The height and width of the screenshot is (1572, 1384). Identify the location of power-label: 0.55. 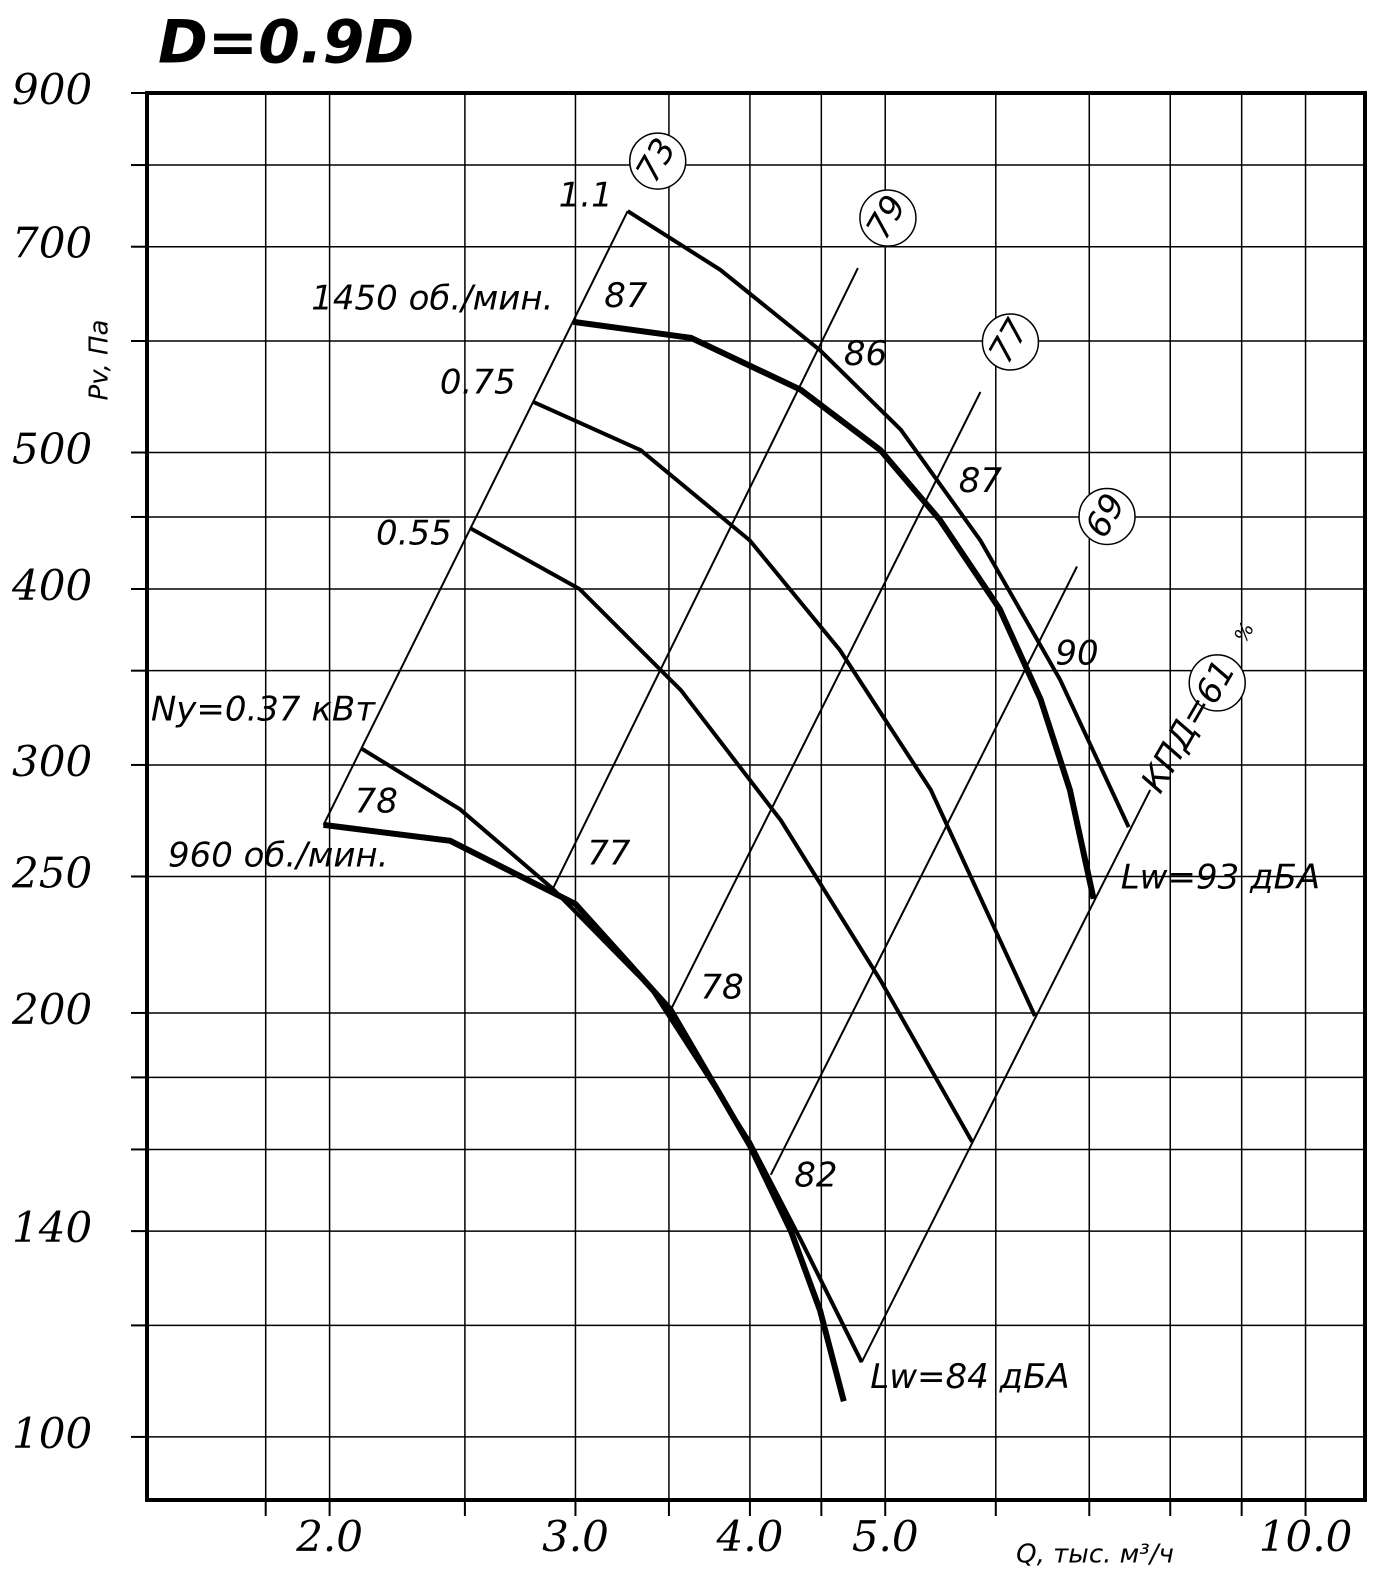
(414, 533).